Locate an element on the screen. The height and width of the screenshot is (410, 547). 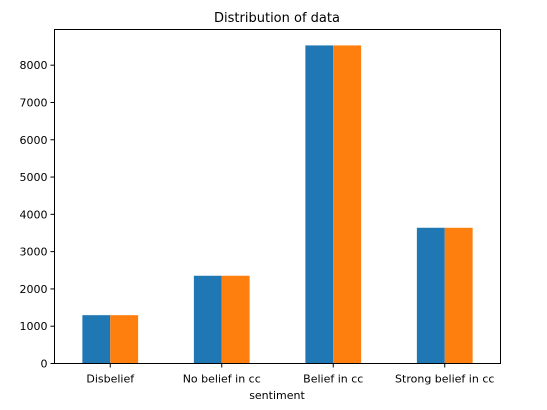
y-tick-label-1000: 1000 is located at coordinates (34, 326).